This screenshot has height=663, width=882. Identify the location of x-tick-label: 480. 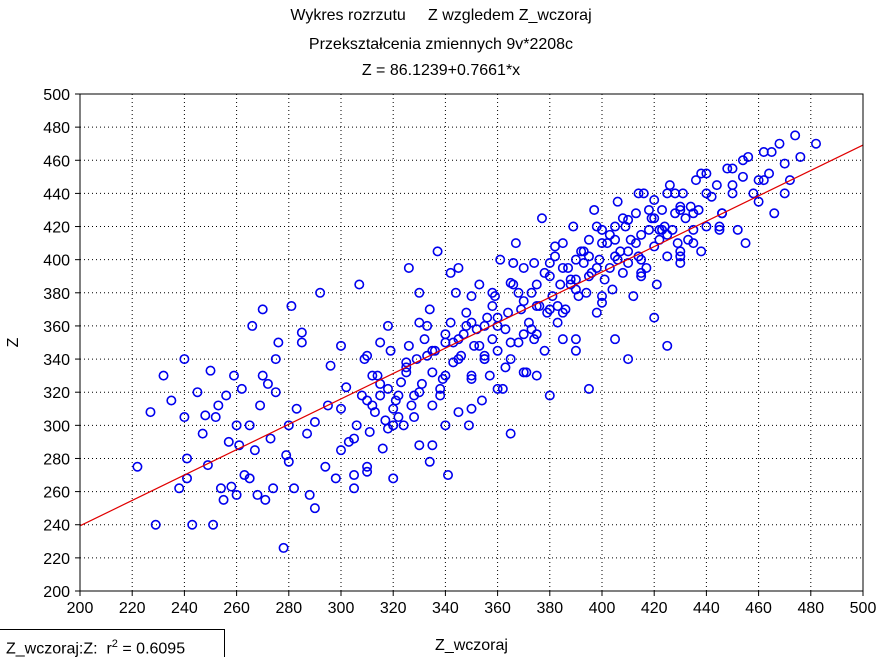
(810, 608).